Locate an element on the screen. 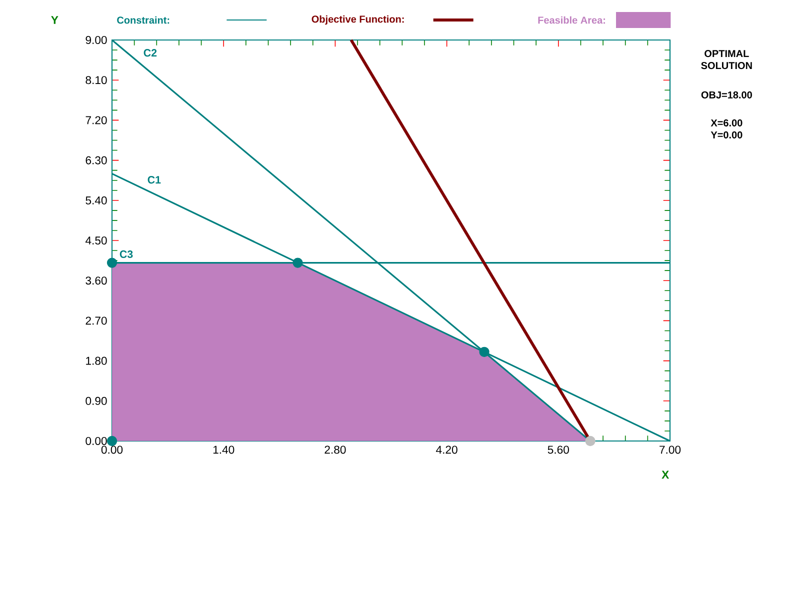  y-axis-title: Y is located at coordinates (54, 20).